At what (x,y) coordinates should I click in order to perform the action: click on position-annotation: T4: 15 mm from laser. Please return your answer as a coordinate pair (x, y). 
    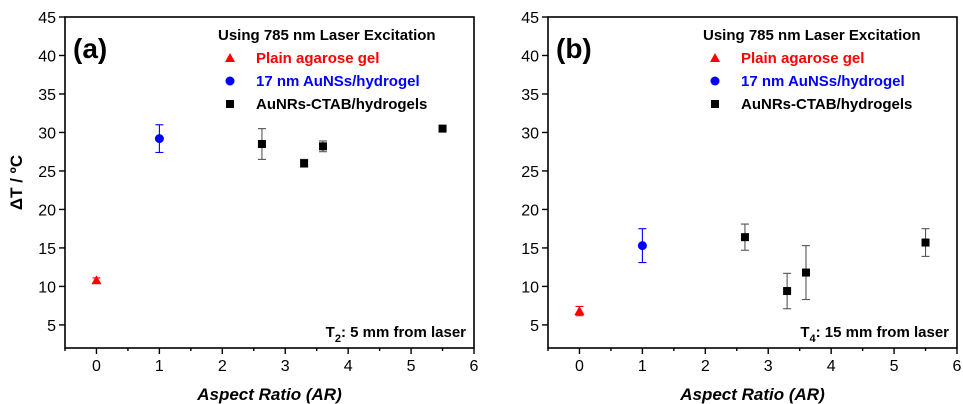
    Looking at the image, I should click on (874, 334).